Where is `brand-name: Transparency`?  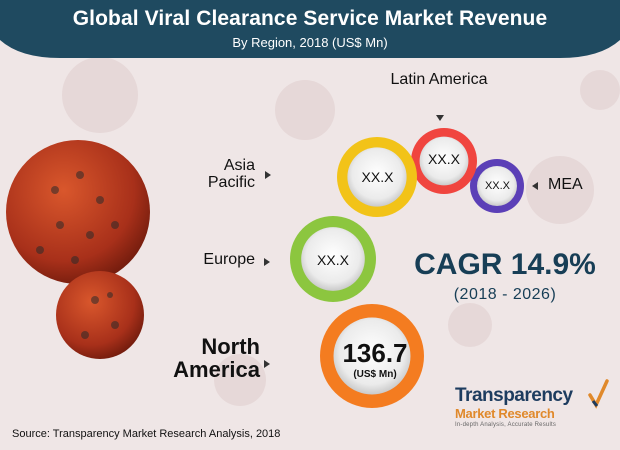
brand-name: Transparency is located at coordinates (514, 395).